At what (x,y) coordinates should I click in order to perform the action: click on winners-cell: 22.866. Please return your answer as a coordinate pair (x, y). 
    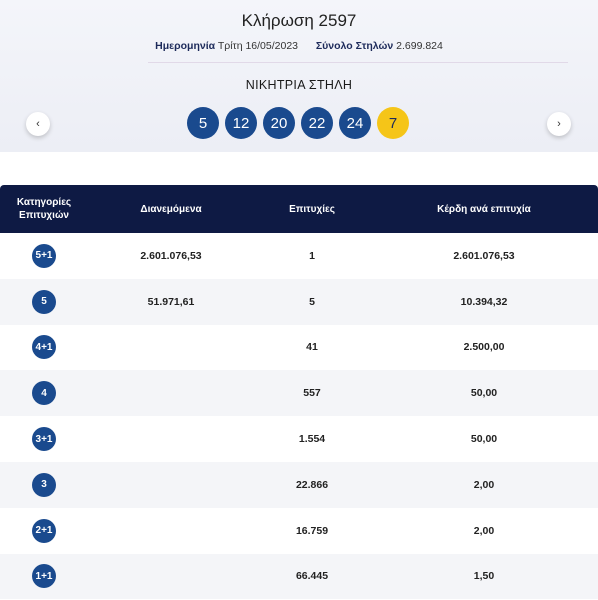
    Looking at the image, I should click on (312, 484).